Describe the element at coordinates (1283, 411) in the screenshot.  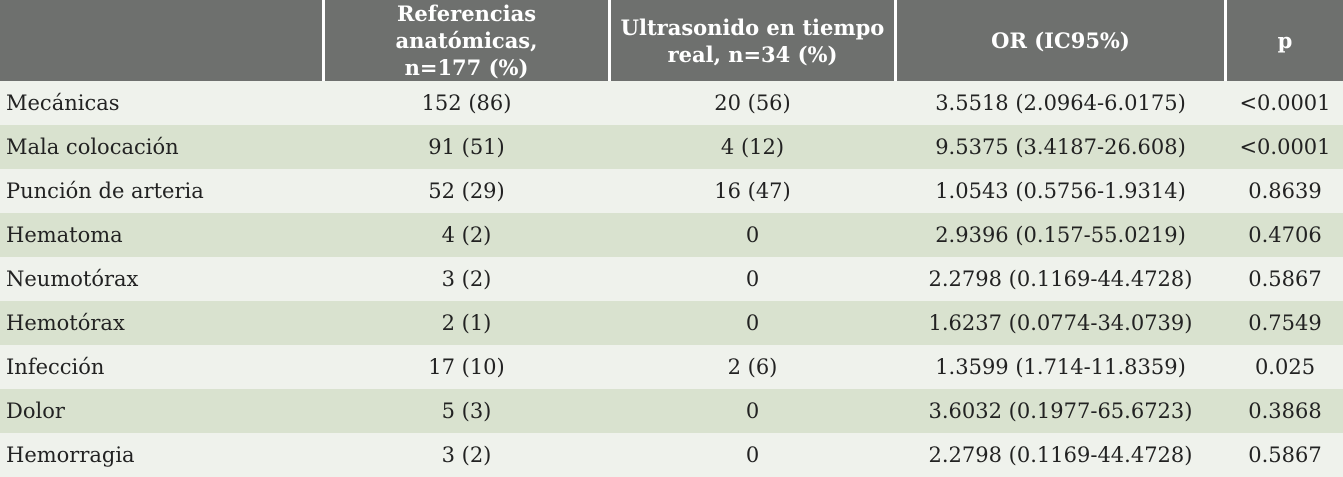
I see `cell-p-value: 0.3868` at that location.